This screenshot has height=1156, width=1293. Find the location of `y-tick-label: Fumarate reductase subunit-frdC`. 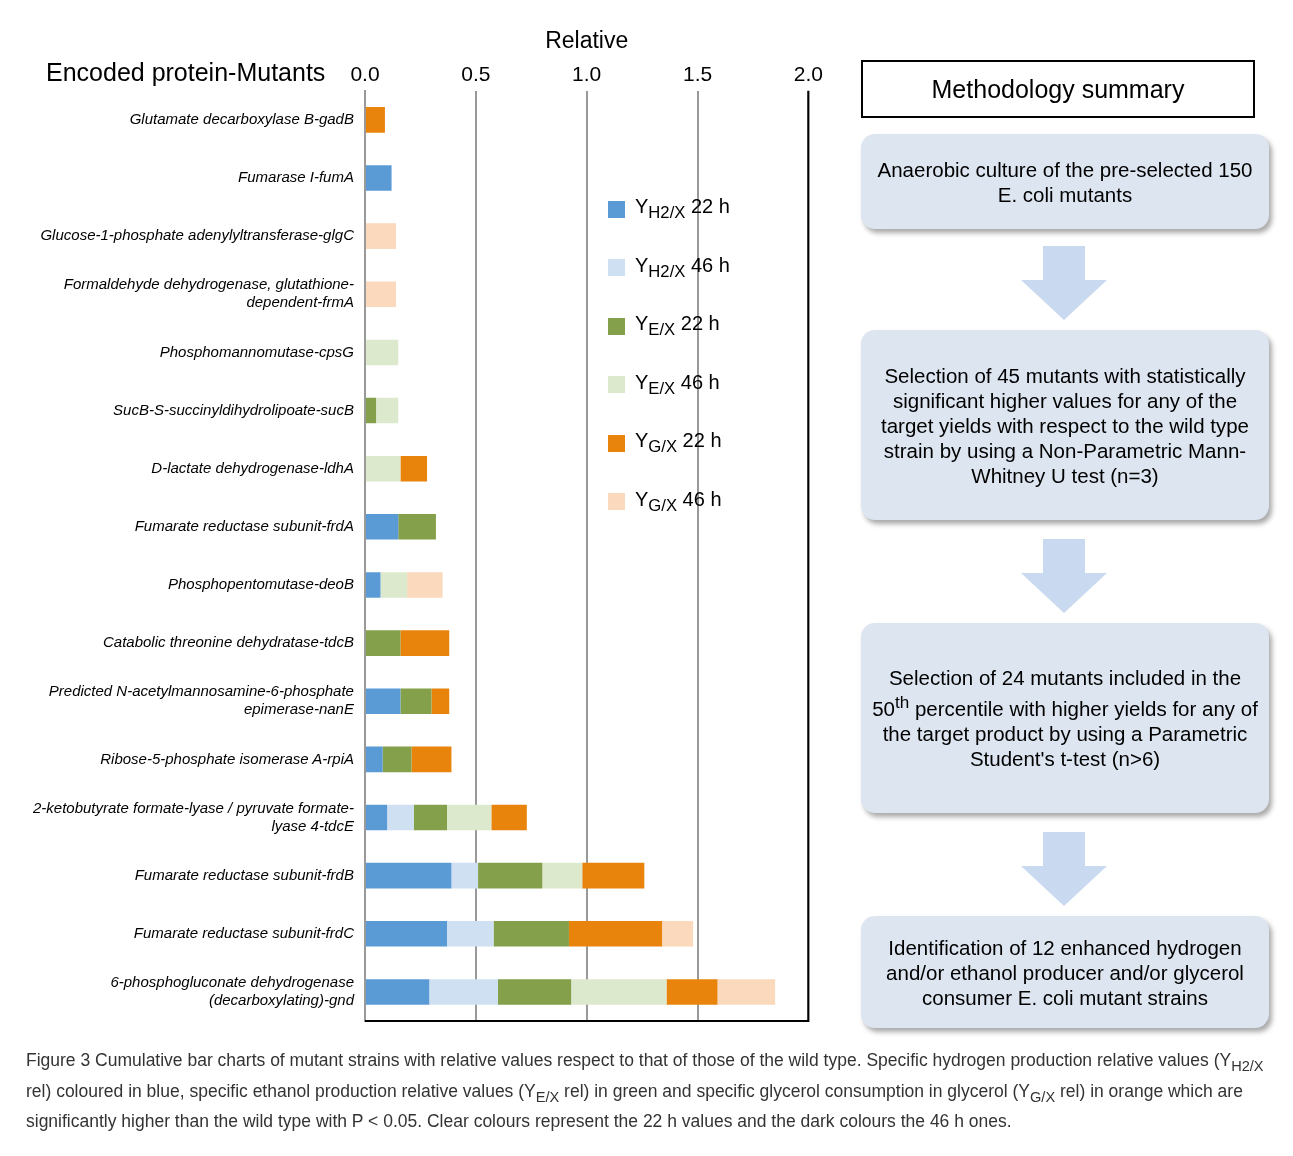

y-tick-label: Fumarate reductase subunit-frdC is located at coordinates (244, 932).